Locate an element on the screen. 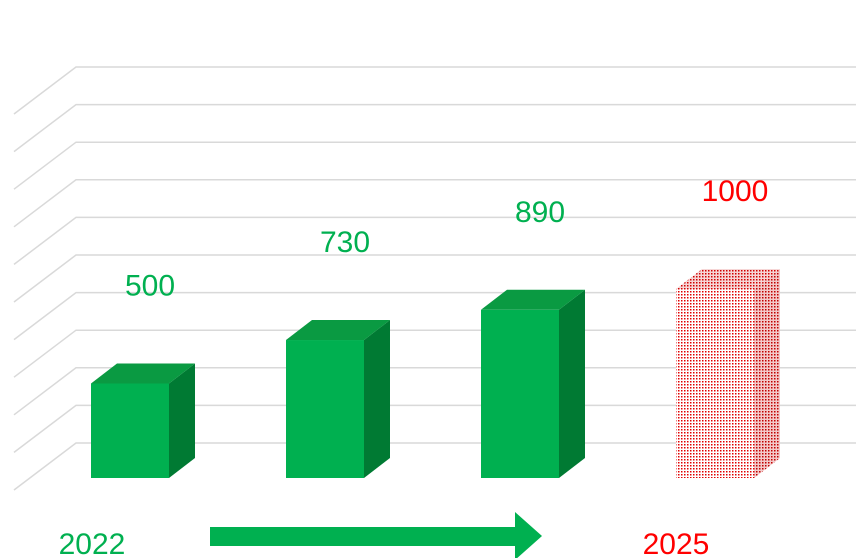 The image size is (856, 558). data-label: 890 is located at coordinates (540, 212).